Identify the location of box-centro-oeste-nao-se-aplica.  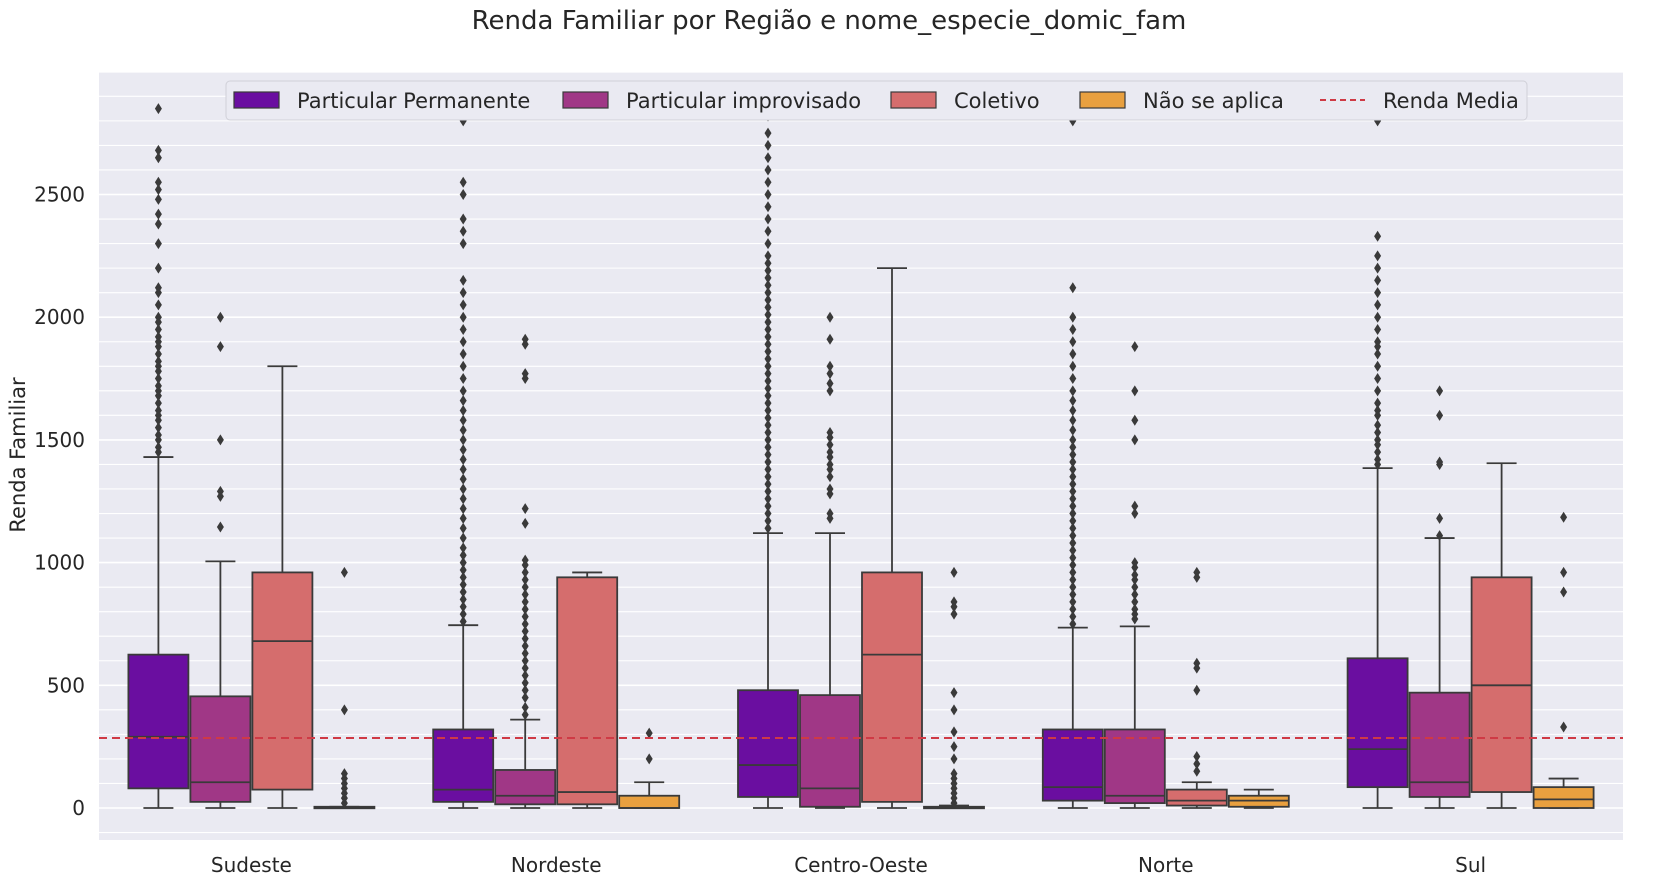
(954, 688).